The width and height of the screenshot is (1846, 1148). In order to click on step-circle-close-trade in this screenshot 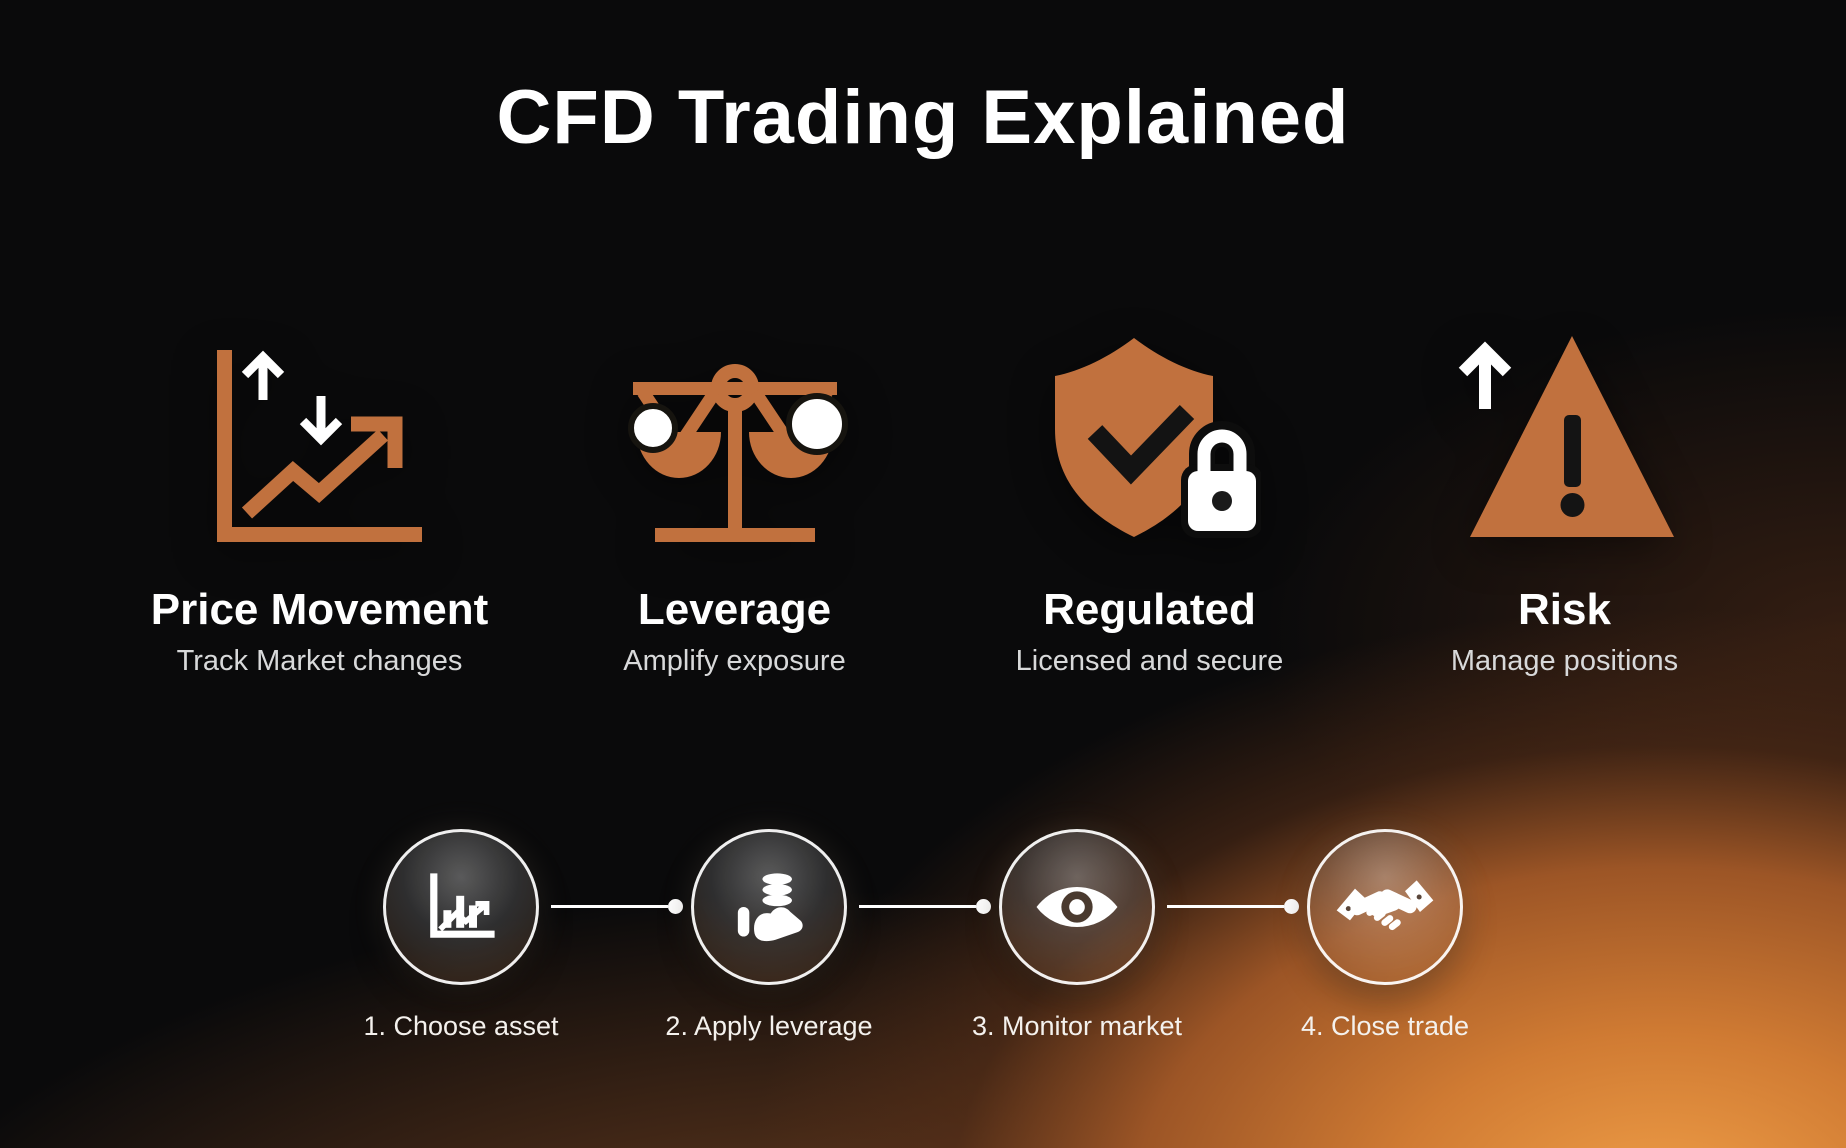, I will do `click(1385, 906)`.